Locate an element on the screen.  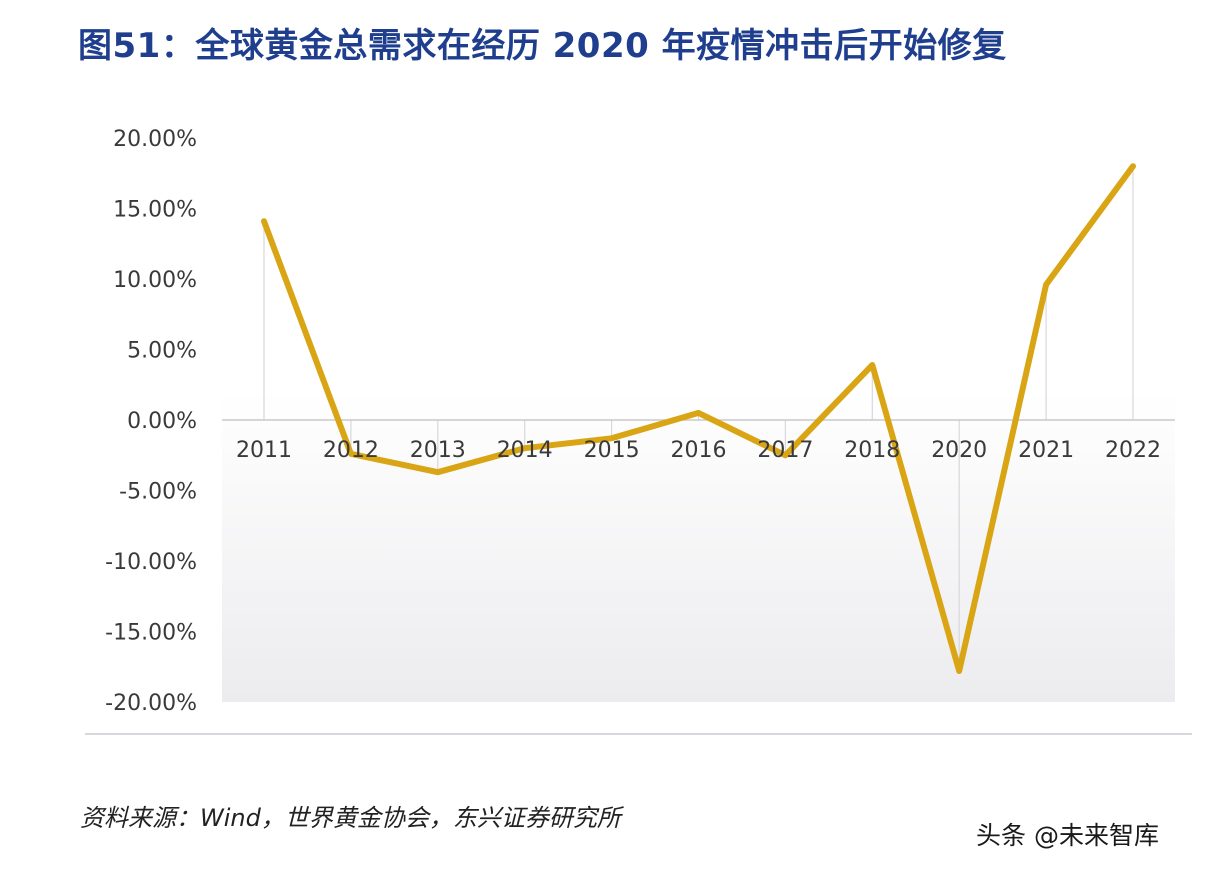
y-tick-label: 15.00% is located at coordinates (155, 210).